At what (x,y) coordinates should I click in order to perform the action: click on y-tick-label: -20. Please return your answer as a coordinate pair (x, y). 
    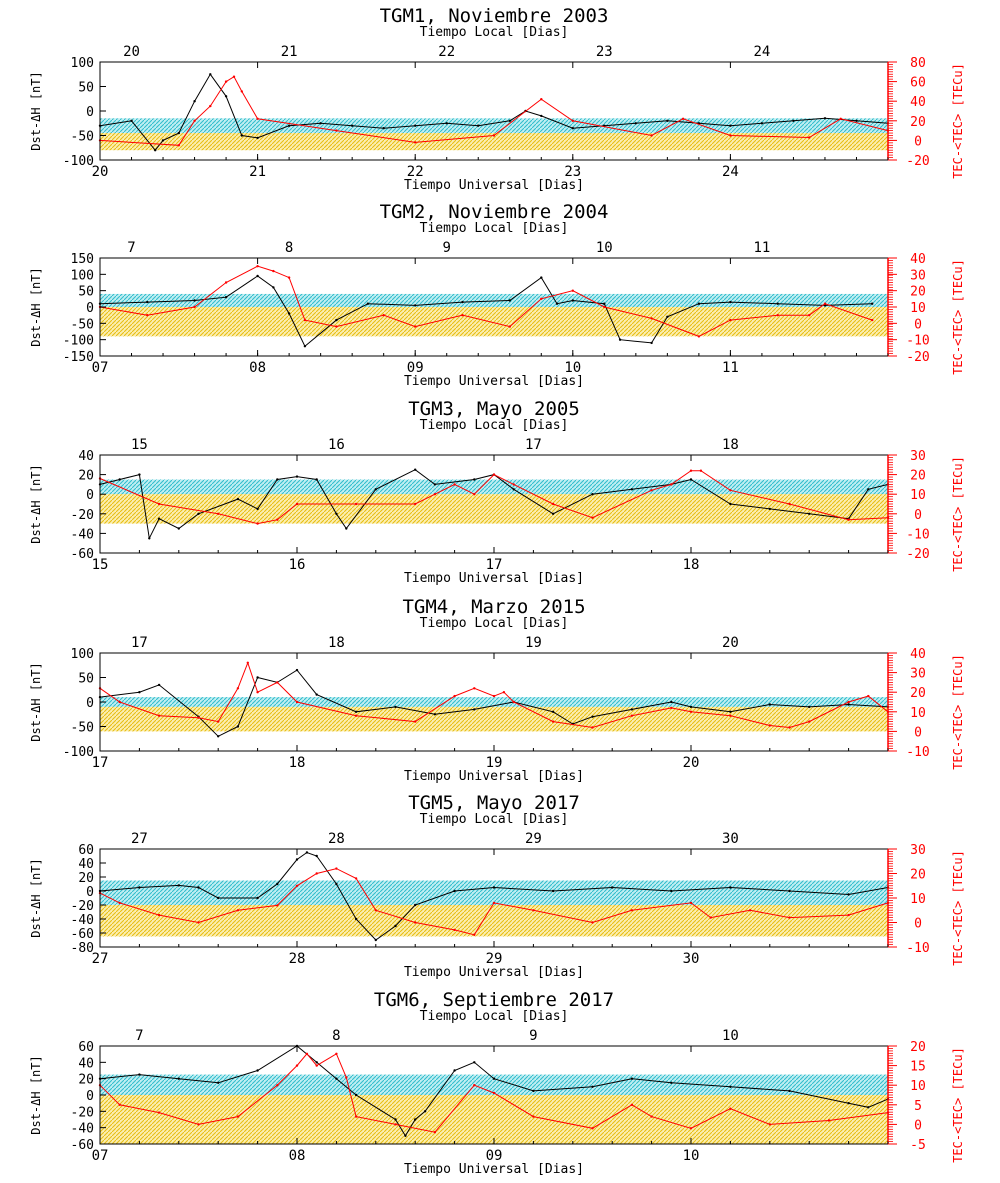
    Looking at the image, I should click on (82, 515).